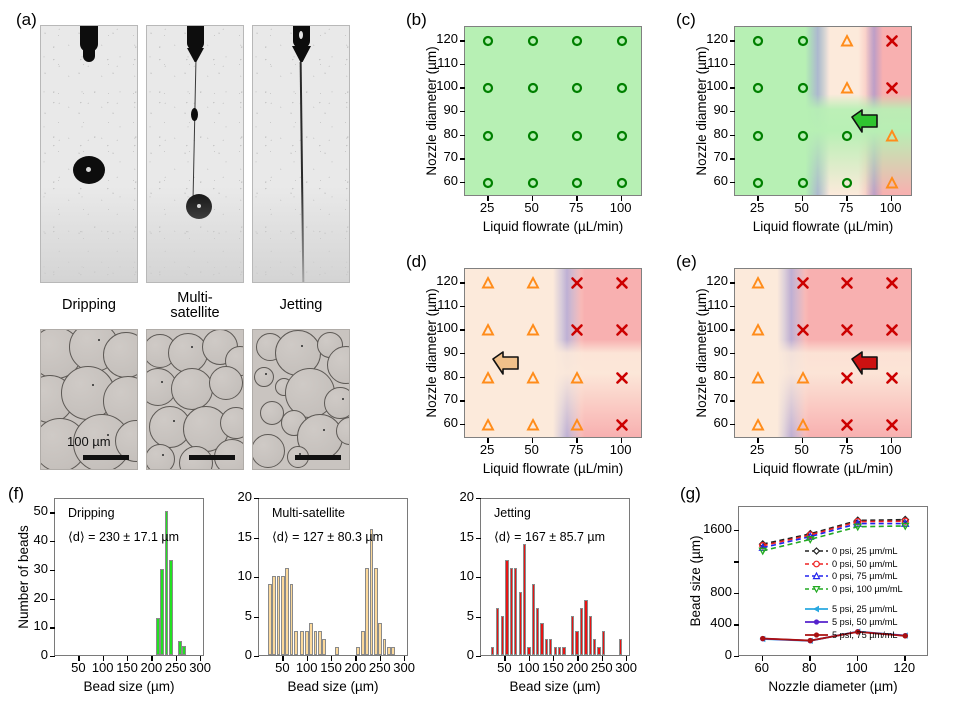  I want to click on satellite-bead, so click(194, 114).